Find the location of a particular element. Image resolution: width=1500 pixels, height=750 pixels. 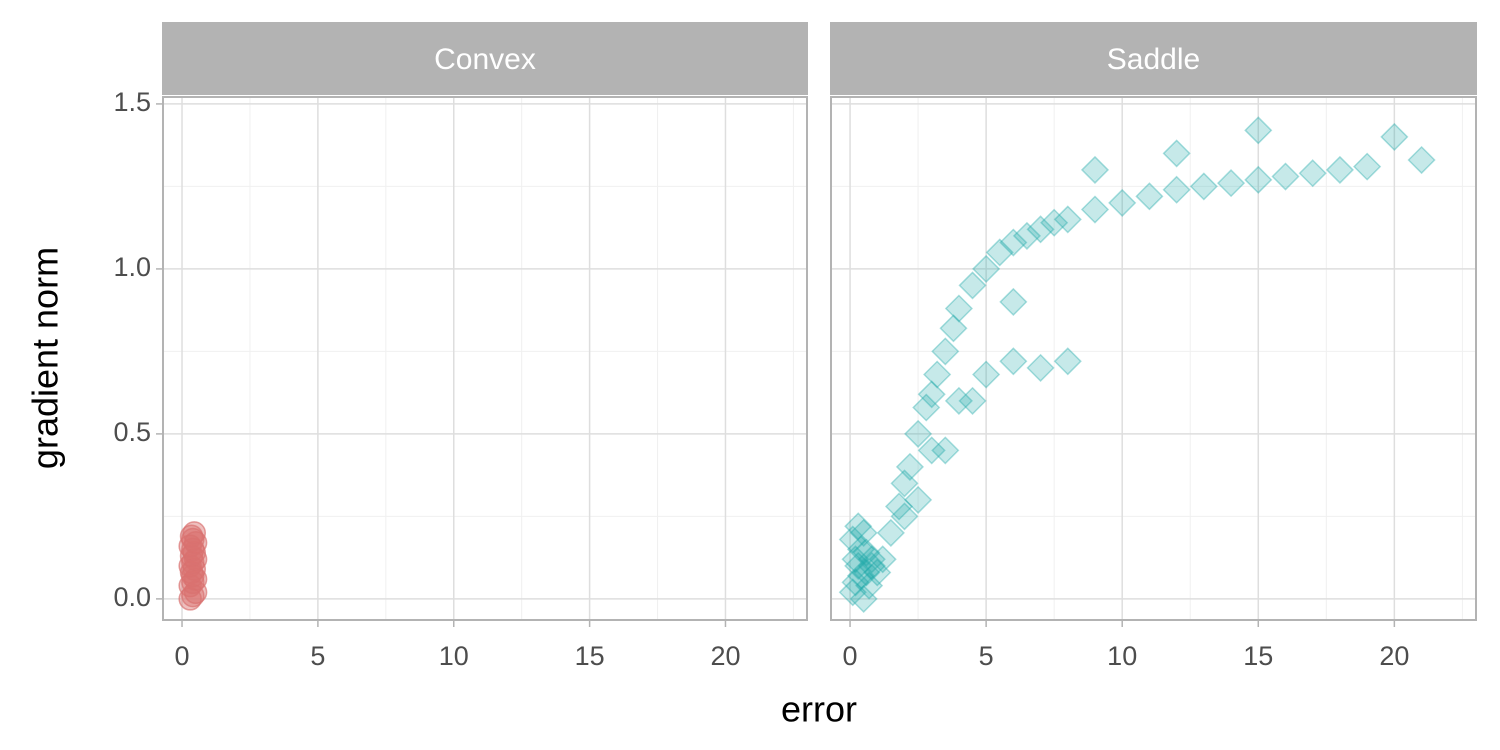

y-axis-title: gradient norm is located at coordinates (45, 358).